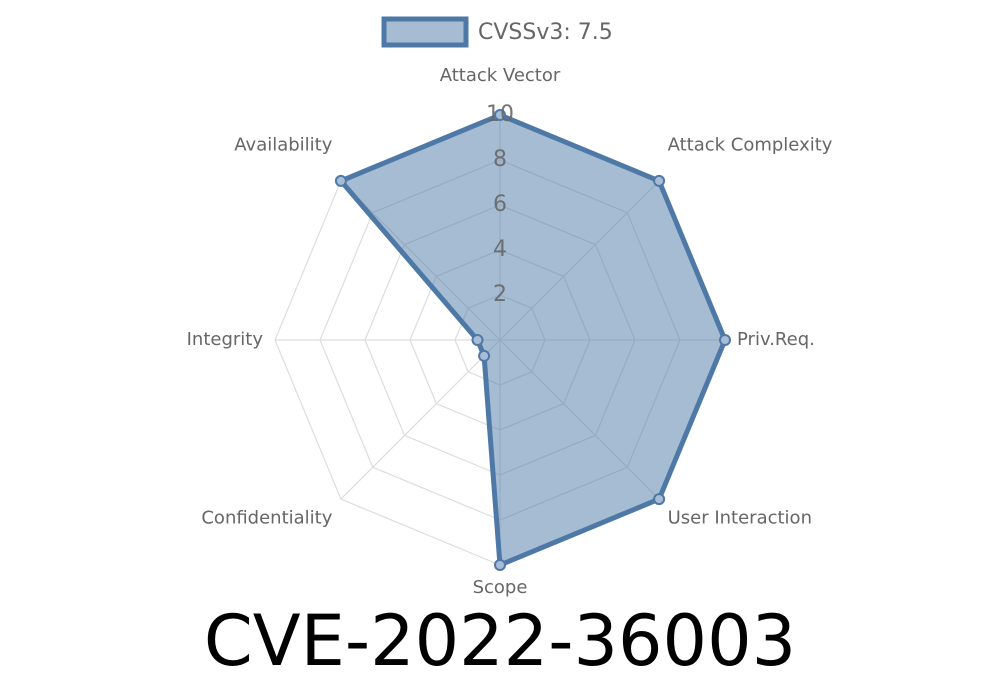 This screenshot has height=700, width=1000. What do you see at coordinates (545, 32) in the screenshot?
I see `legend-label: CVSSv3: 7.5` at bounding box center [545, 32].